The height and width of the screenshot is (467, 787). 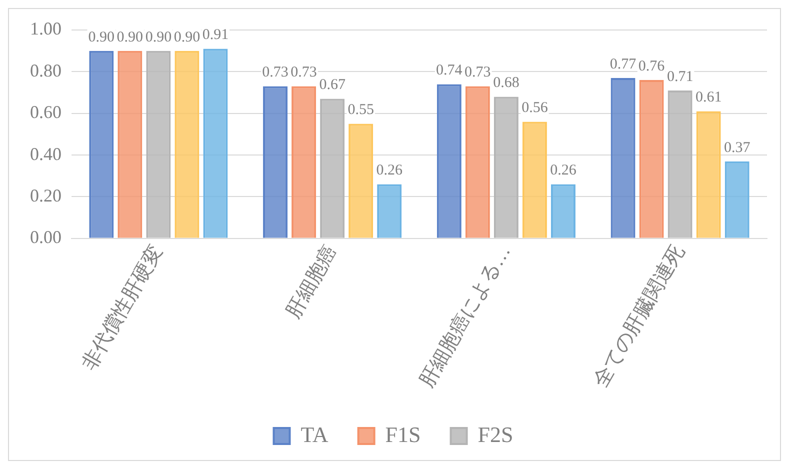 I want to click on x-tick-label: 肝細胞癌, so click(x=312, y=282).